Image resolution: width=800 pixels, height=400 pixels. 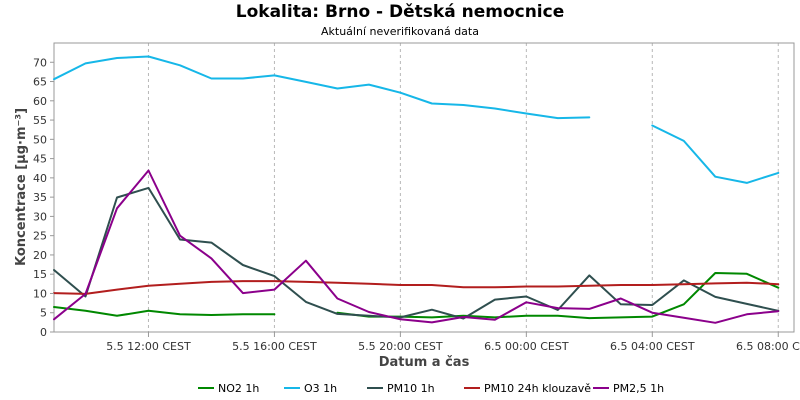 What do you see at coordinates (768, 346) in the screenshot?
I see `x-tick-label: 6.5 08:00 CEST` at bounding box center [768, 346].